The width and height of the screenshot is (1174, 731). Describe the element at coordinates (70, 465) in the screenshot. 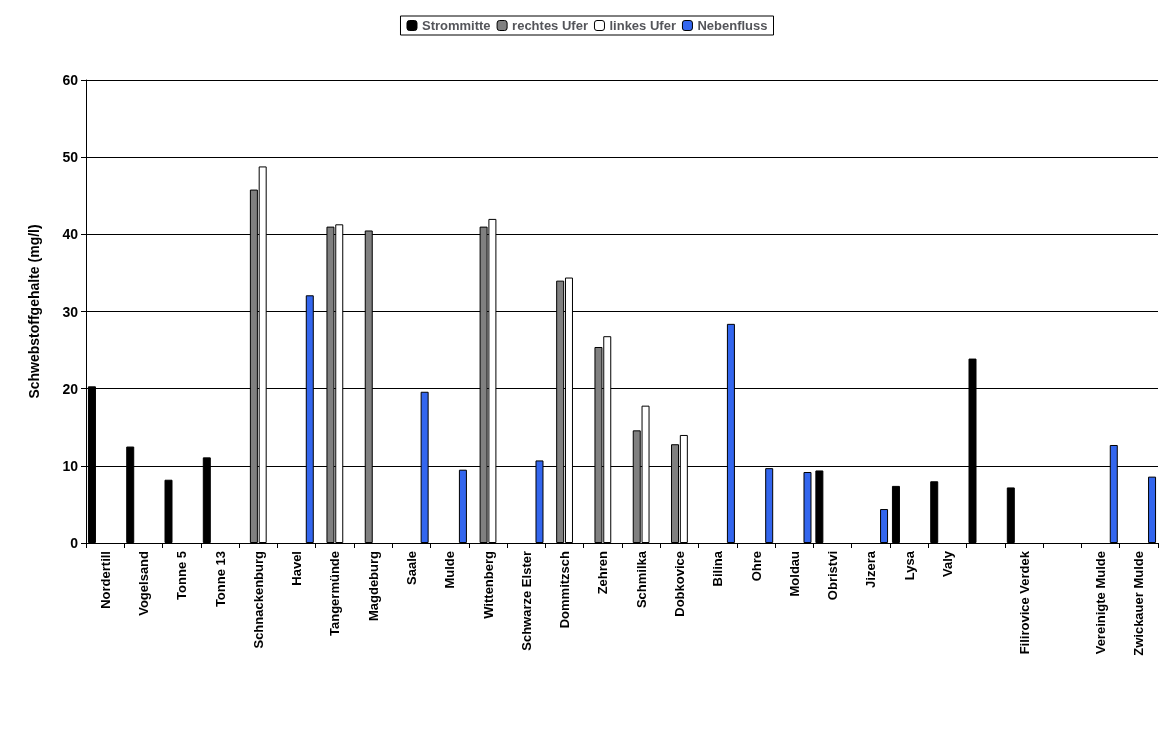

I see `y-tick-label: 10` at that location.